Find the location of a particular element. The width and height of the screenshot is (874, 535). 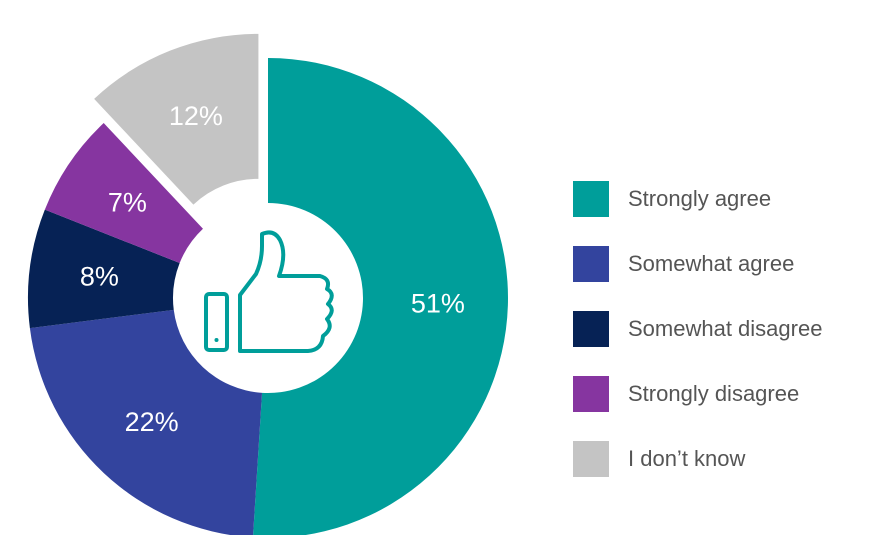

legend-item-somewhat-disagree: Somewhat disagree is located at coordinates (723, 329).